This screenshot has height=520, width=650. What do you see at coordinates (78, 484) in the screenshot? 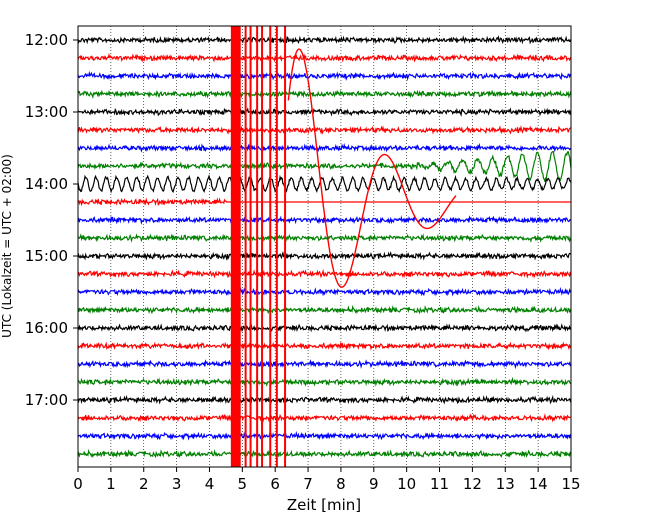
I see `x-tick-label: 0` at bounding box center [78, 484].